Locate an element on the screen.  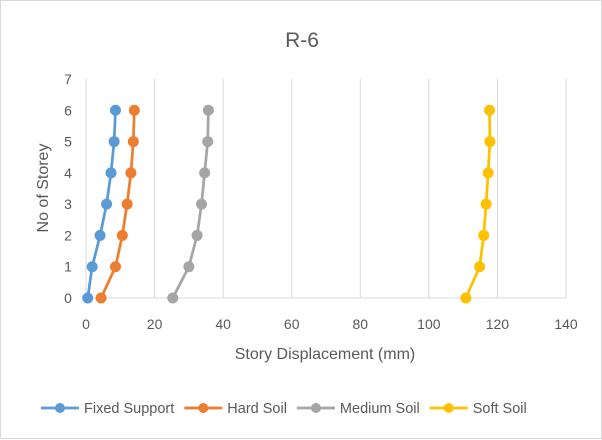
legend-item-soft-soil: Soft Soil is located at coordinates (478, 409).